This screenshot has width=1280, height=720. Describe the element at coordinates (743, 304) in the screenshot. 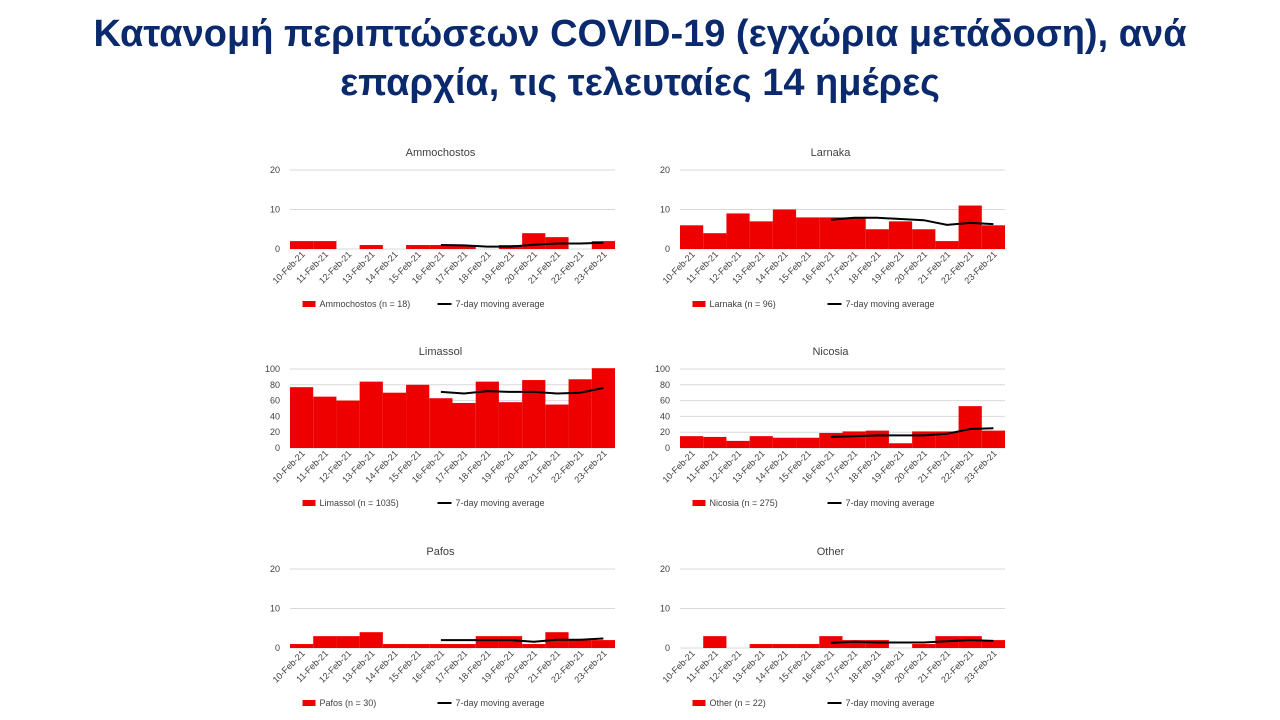

I see `legend-label-bar: Larnaka (n = 96)` at that location.